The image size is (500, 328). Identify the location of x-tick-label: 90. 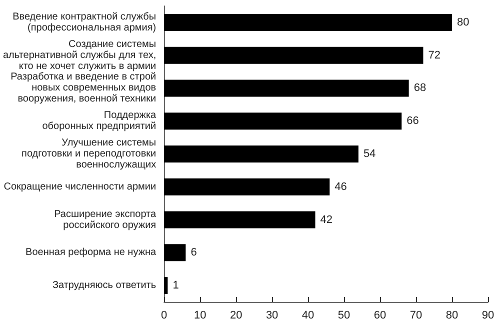
(488, 316).